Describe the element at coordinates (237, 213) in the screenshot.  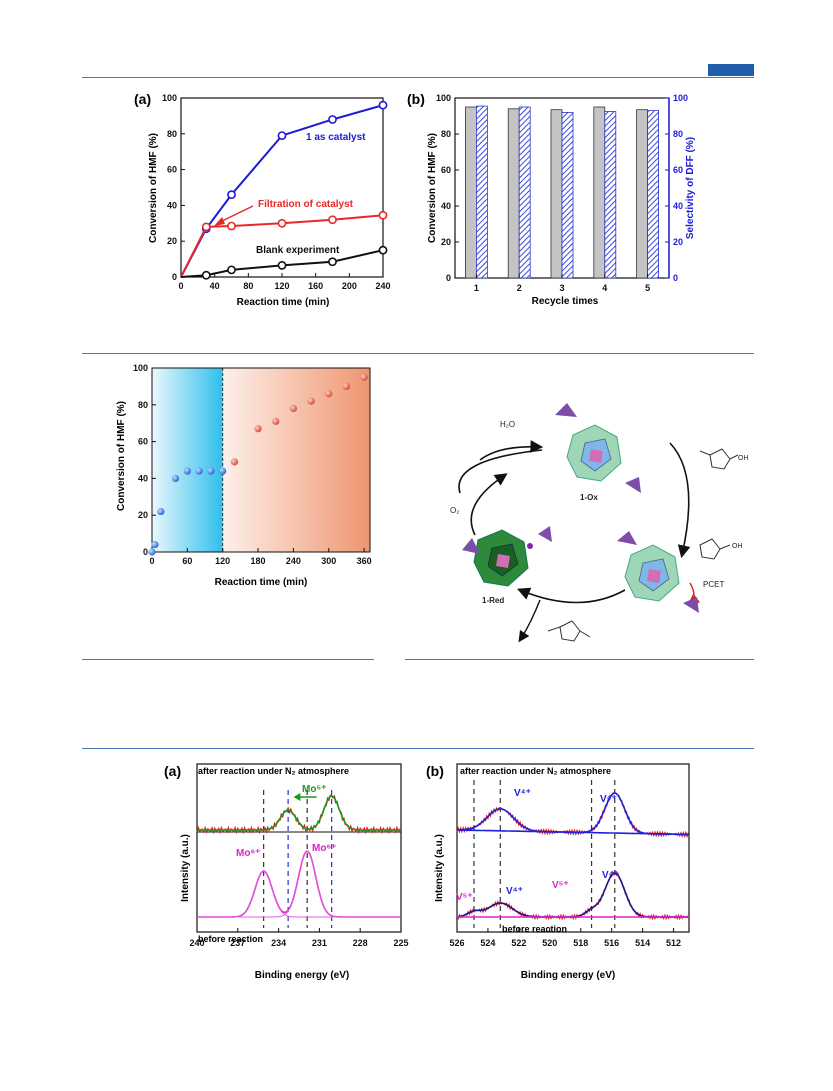
I see `filtration-arrow` at that location.